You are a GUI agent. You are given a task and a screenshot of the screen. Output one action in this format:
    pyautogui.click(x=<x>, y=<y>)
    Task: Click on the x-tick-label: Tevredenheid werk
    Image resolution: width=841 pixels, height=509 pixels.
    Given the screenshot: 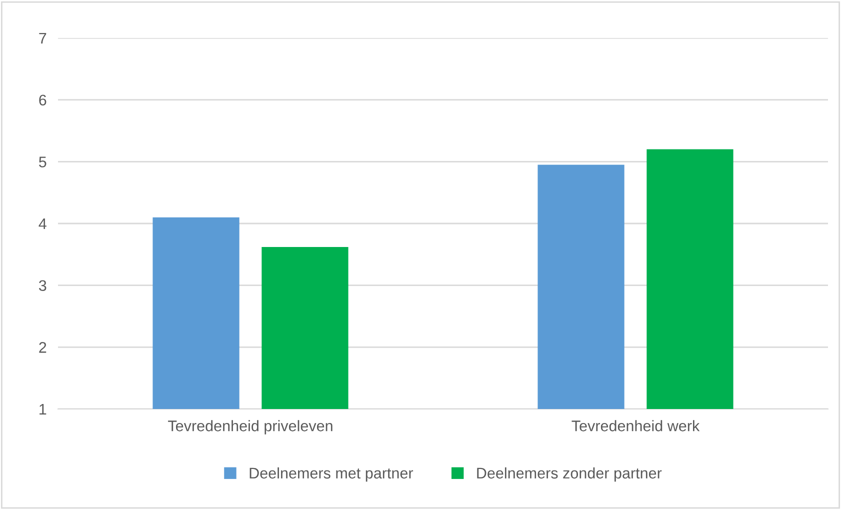 What is the action you would take?
    pyautogui.click(x=636, y=426)
    